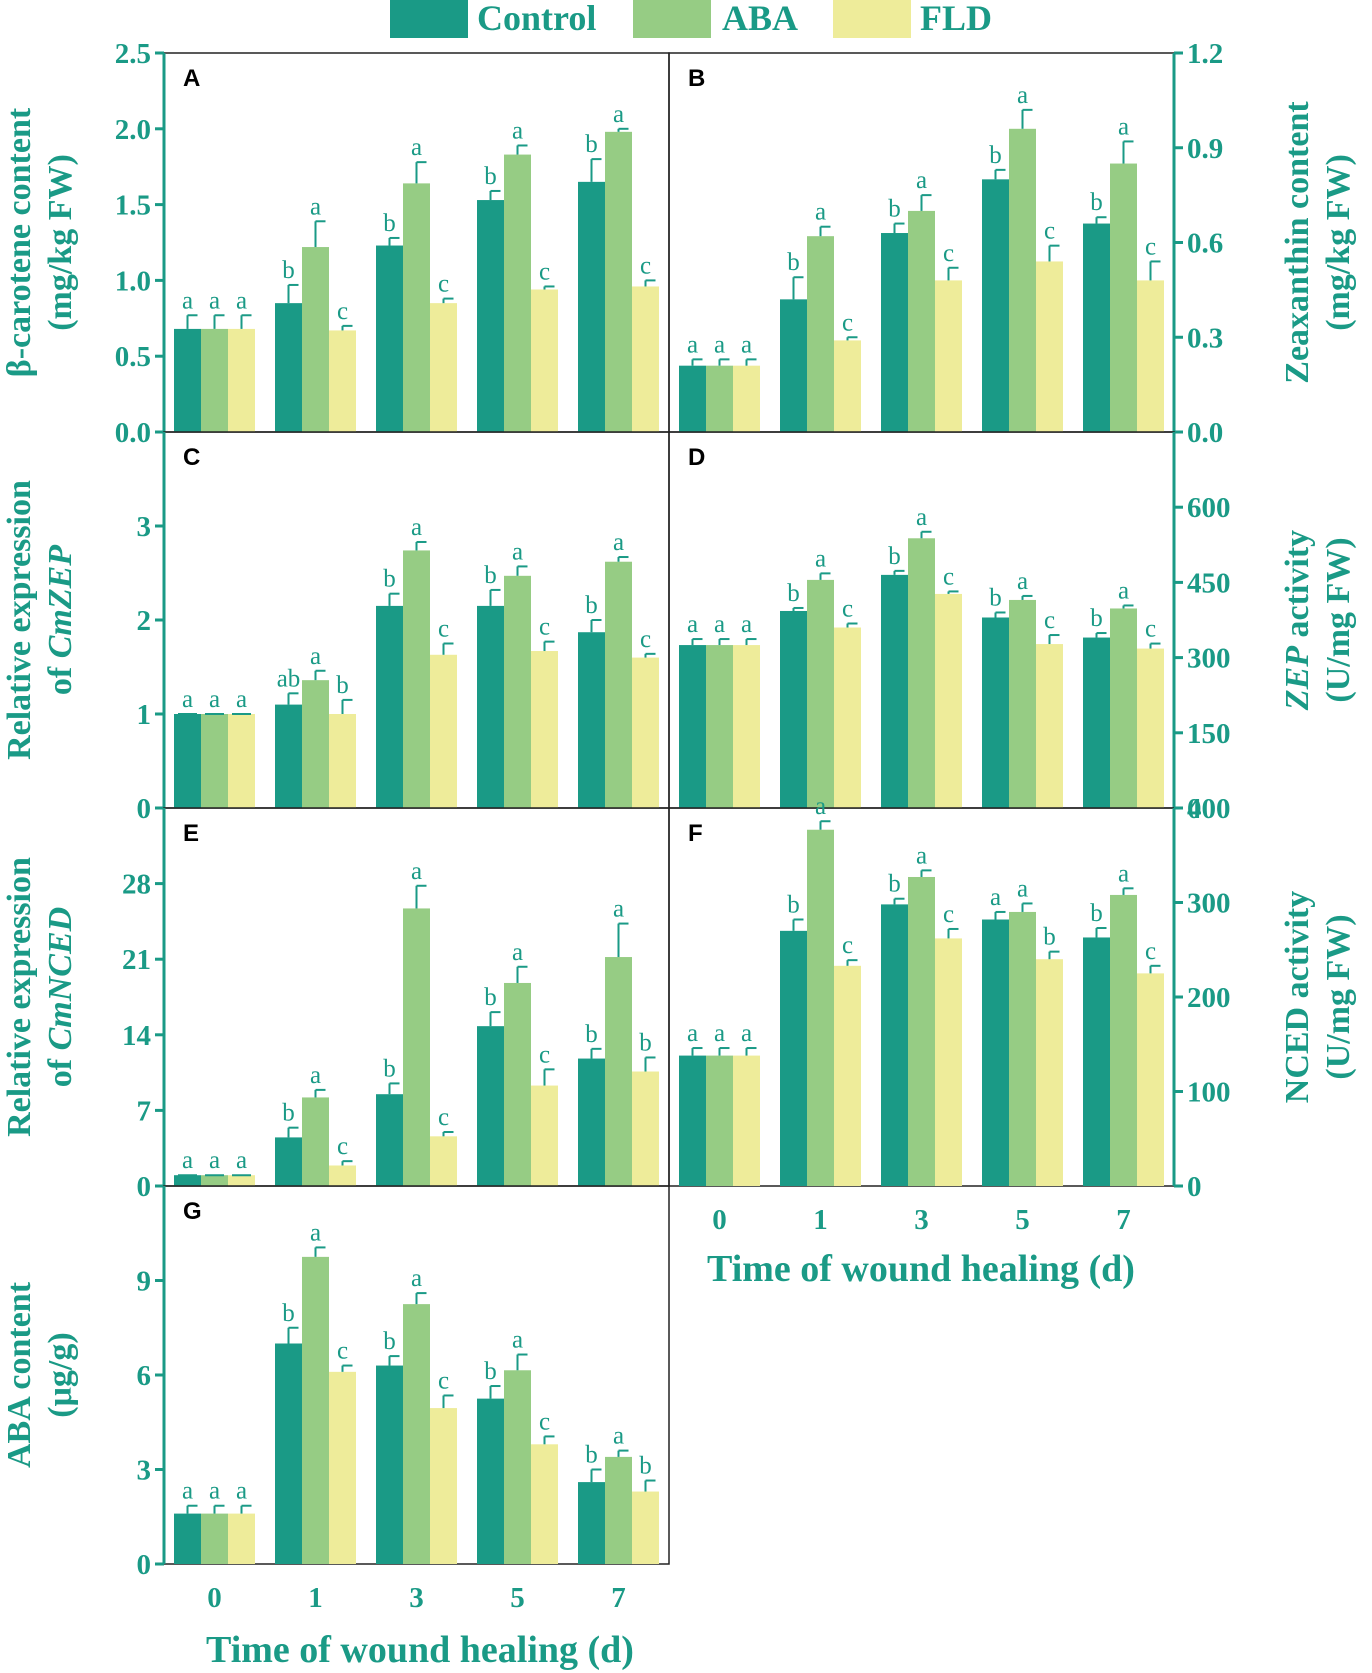 The image size is (1372, 1673). What do you see at coordinates (136, 1036) in the screenshot?
I see `y-tick-label: 14` at bounding box center [136, 1036].